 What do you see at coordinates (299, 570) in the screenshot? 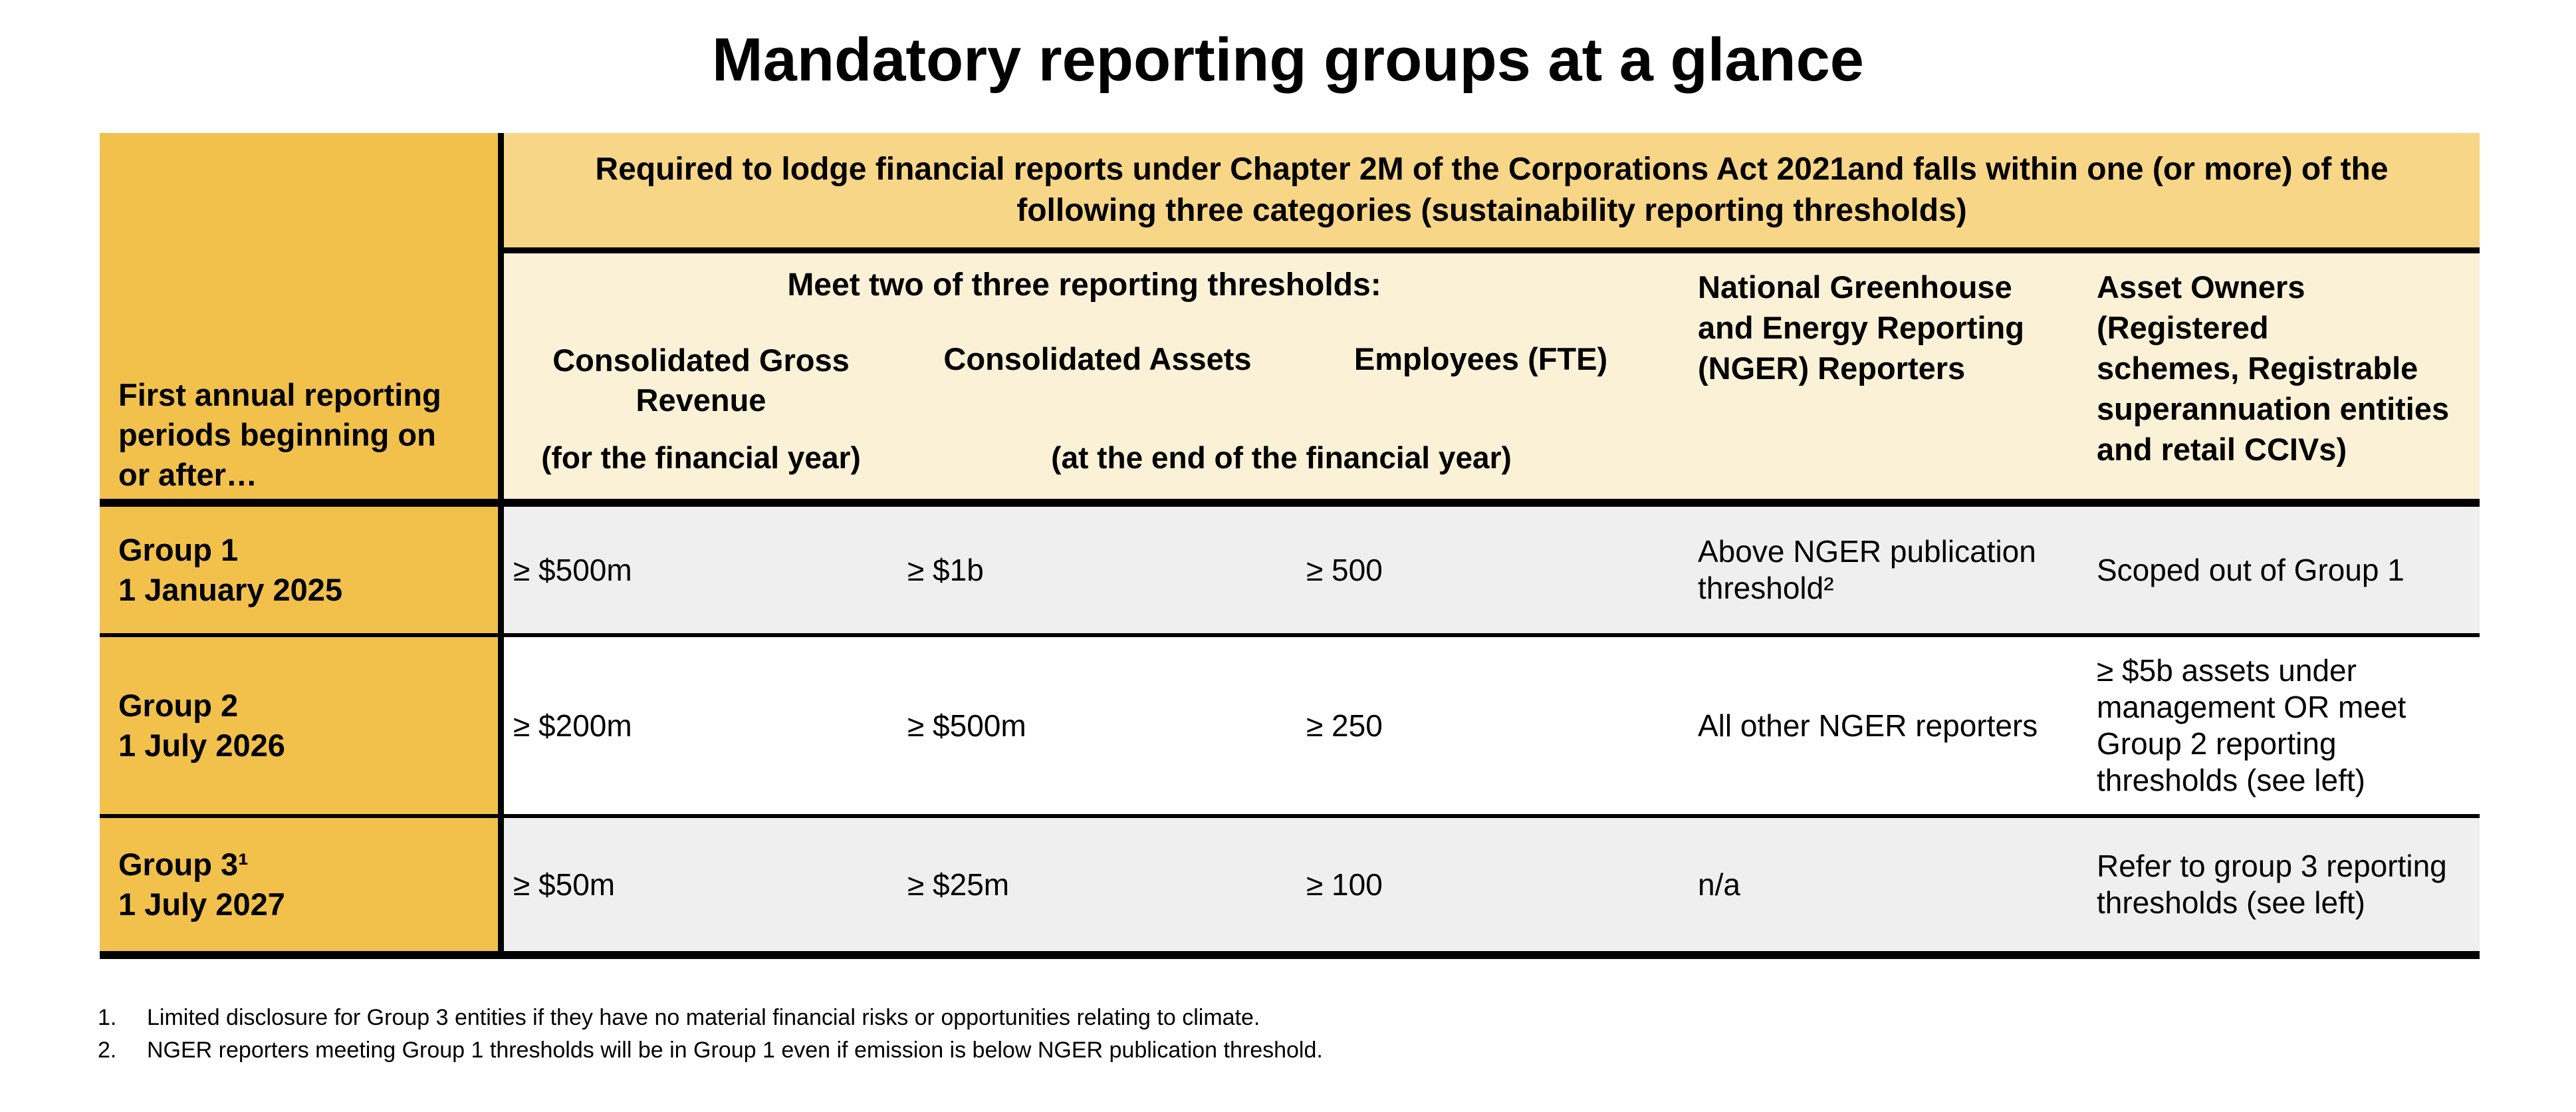
I see `group1-header-cell: Group 1 1 January 2025` at bounding box center [299, 570].